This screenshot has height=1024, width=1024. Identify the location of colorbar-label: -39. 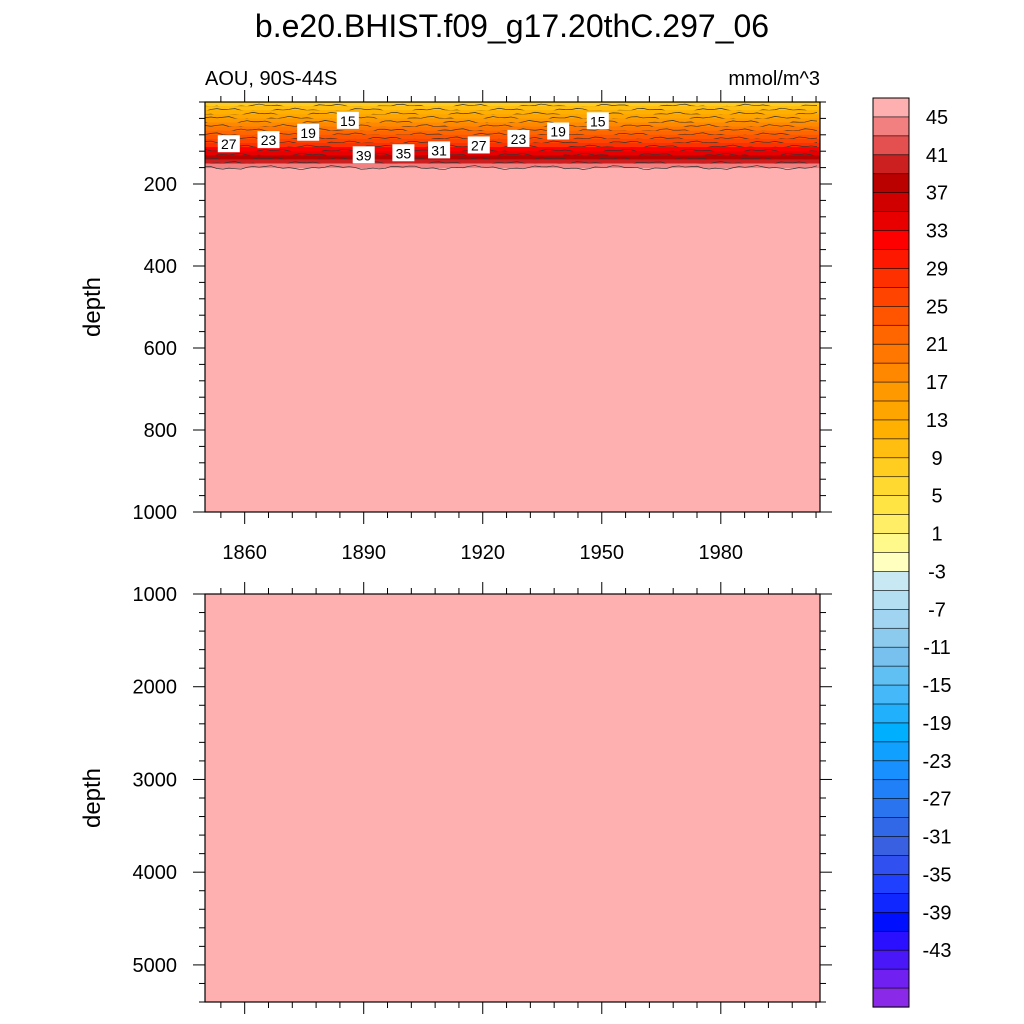
(937, 913).